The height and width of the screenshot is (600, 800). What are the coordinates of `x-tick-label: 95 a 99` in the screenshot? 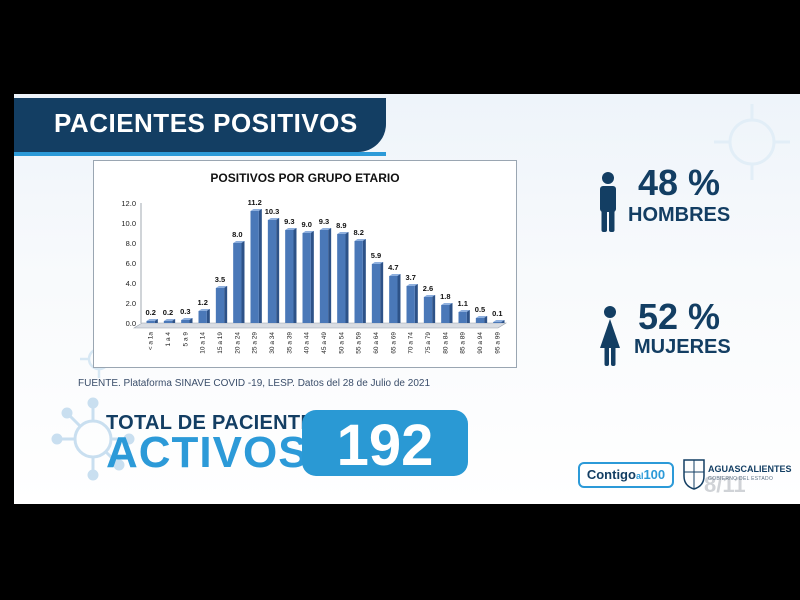 It's located at (497, 343).